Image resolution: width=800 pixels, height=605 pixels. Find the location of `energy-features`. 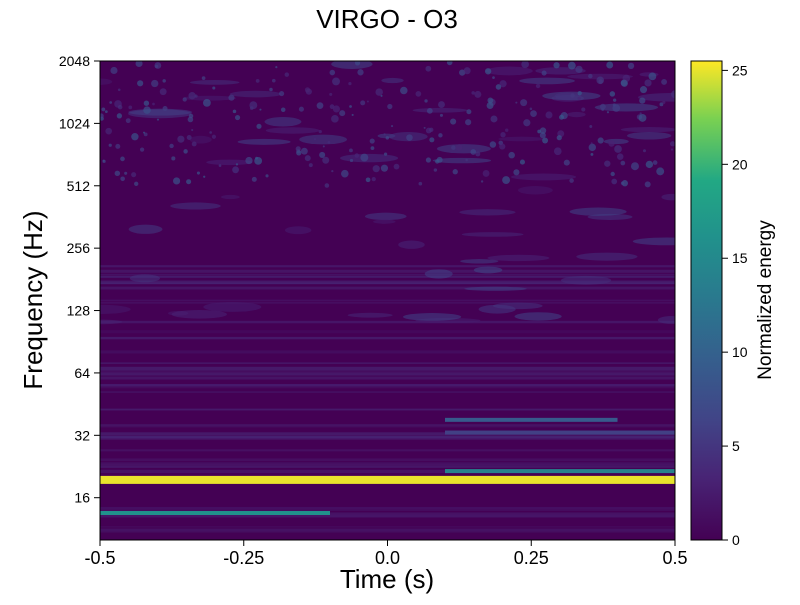

energy-features is located at coordinates (387, 466).